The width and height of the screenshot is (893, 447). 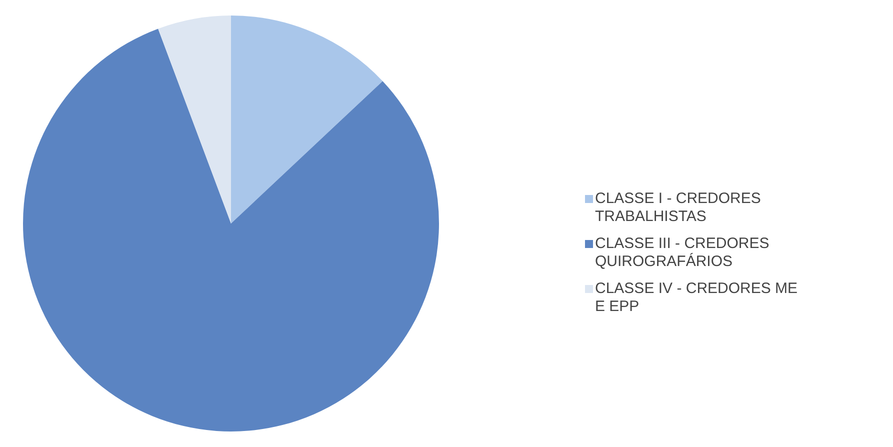 What do you see at coordinates (697, 298) in the screenshot?
I see `legend-label: CLASSE IV - CREDORES ME E EPP` at bounding box center [697, 298].